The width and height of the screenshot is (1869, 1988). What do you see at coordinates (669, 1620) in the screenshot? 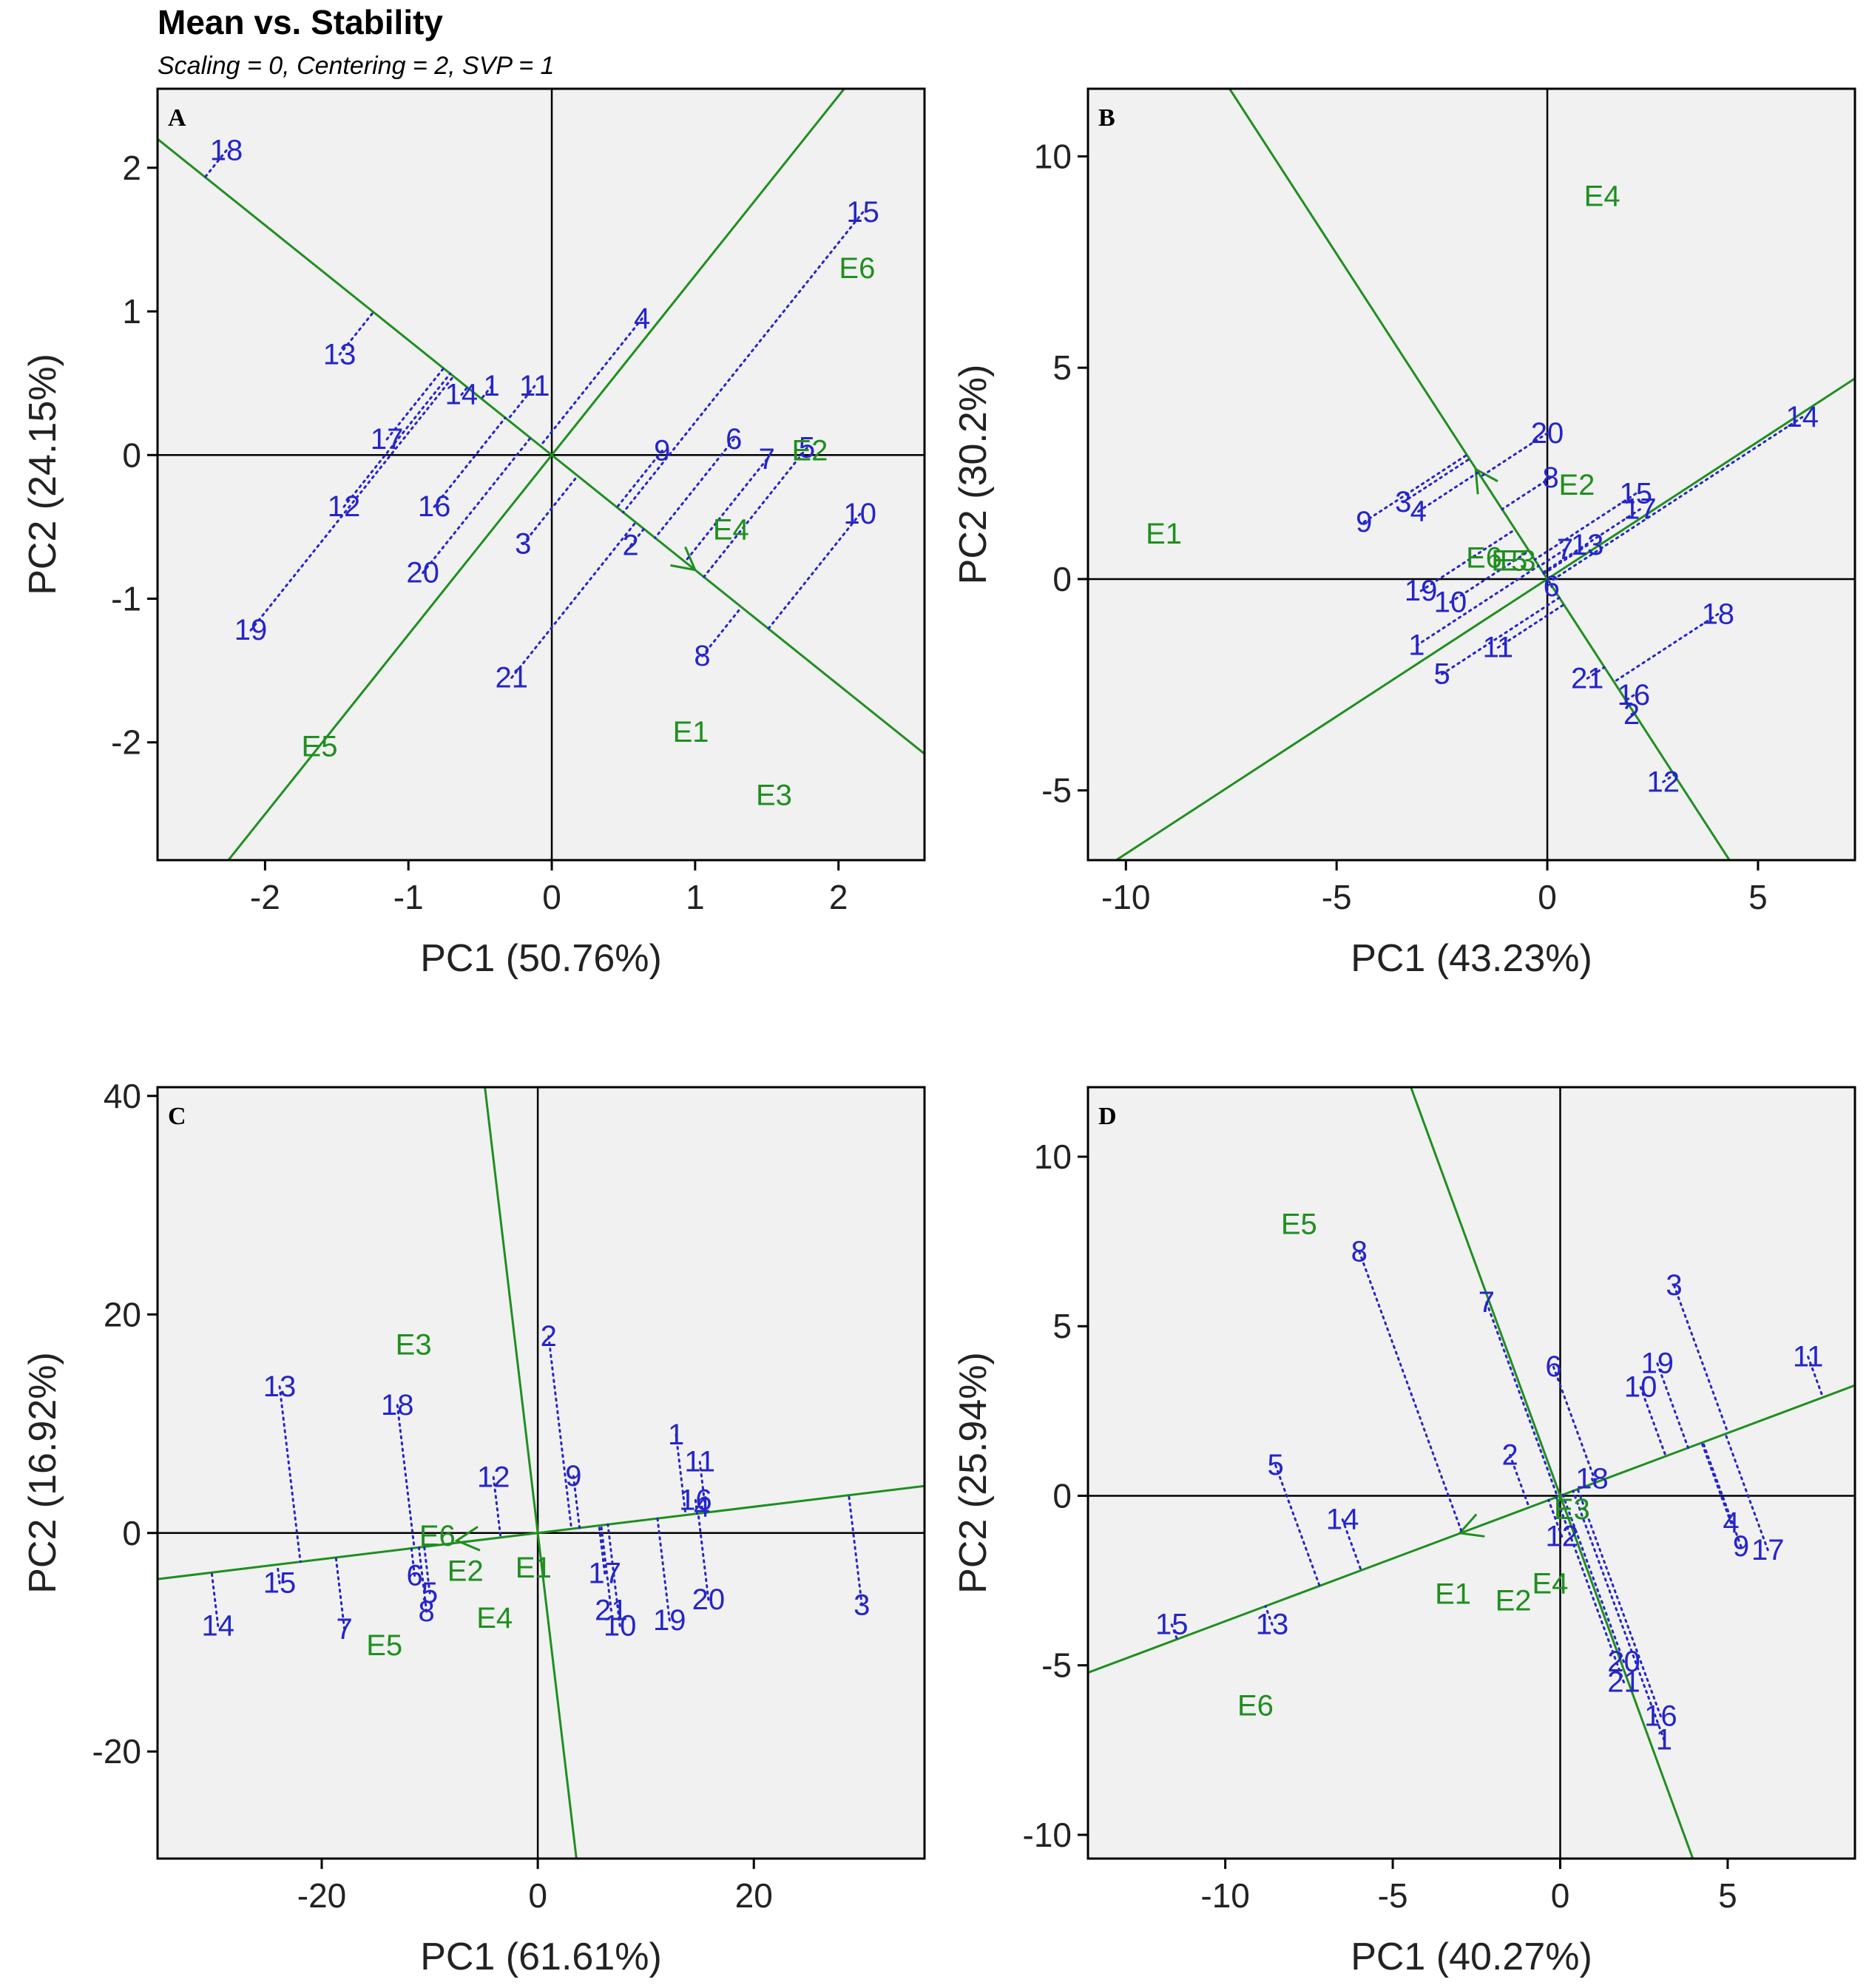
I see `genotype-label: 19` at bounding box center [669, 1620].